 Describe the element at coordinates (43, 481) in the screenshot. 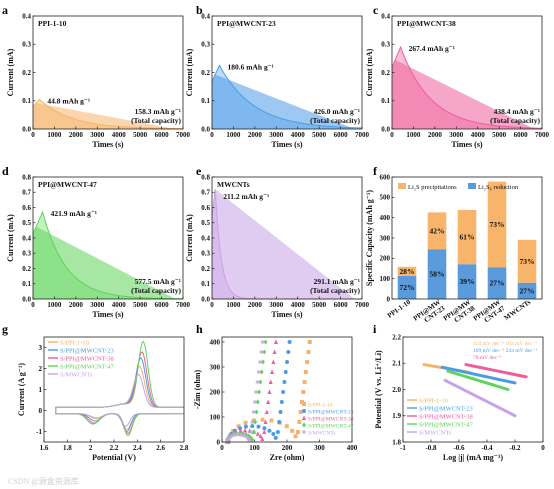

I see `watermark-text: CSDN @源盒资源库` at that location.